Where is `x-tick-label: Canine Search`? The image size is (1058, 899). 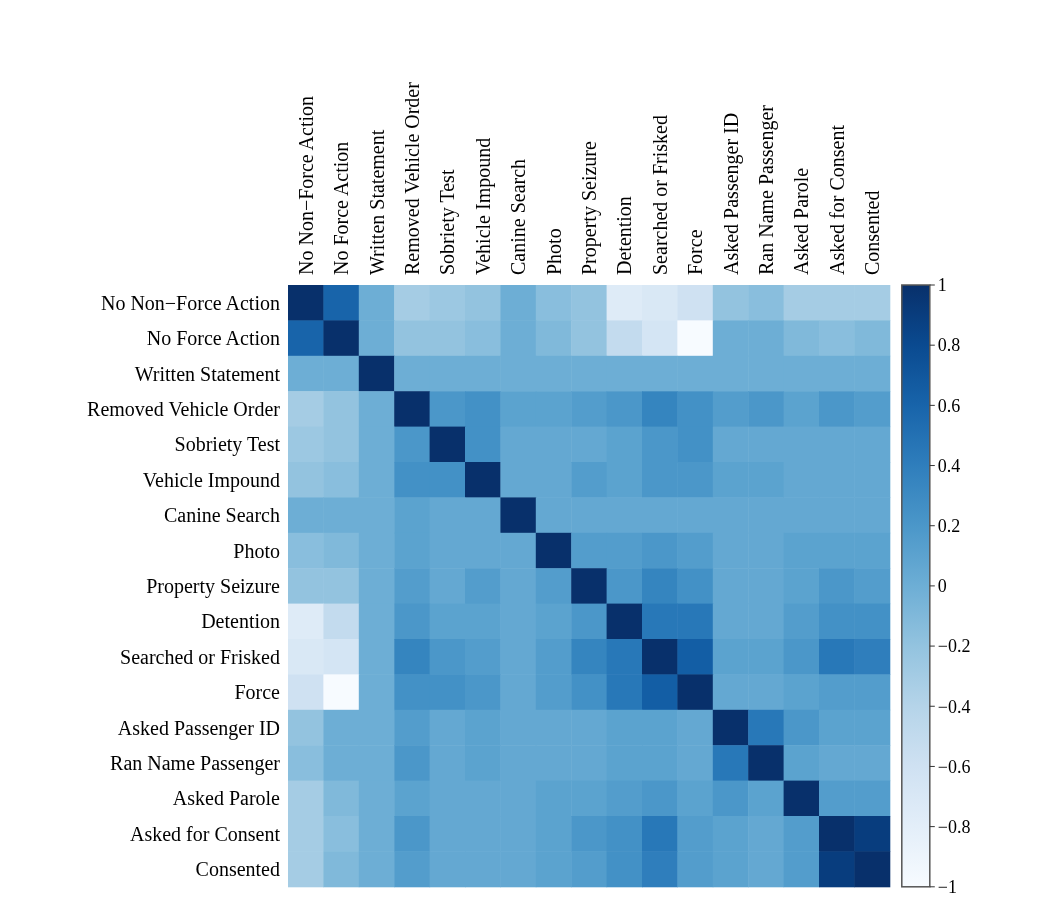
x-tick-label: Canine Search is located at coordinates (518, 216).